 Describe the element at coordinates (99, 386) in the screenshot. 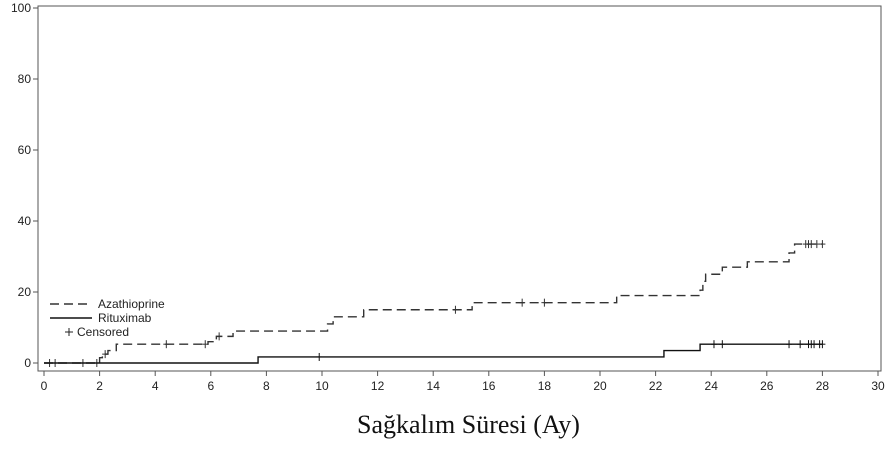

I see `x-tick-label: 2` at that location.